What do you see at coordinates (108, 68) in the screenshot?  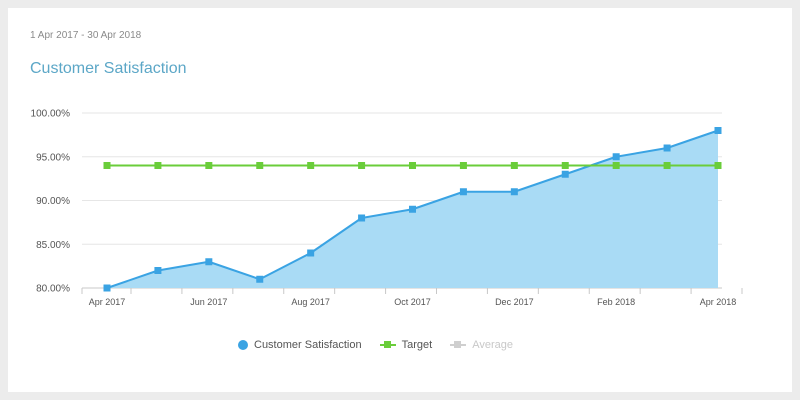 I see `chart-title: Customer Satisfaction` at bounding box center [108, 68].